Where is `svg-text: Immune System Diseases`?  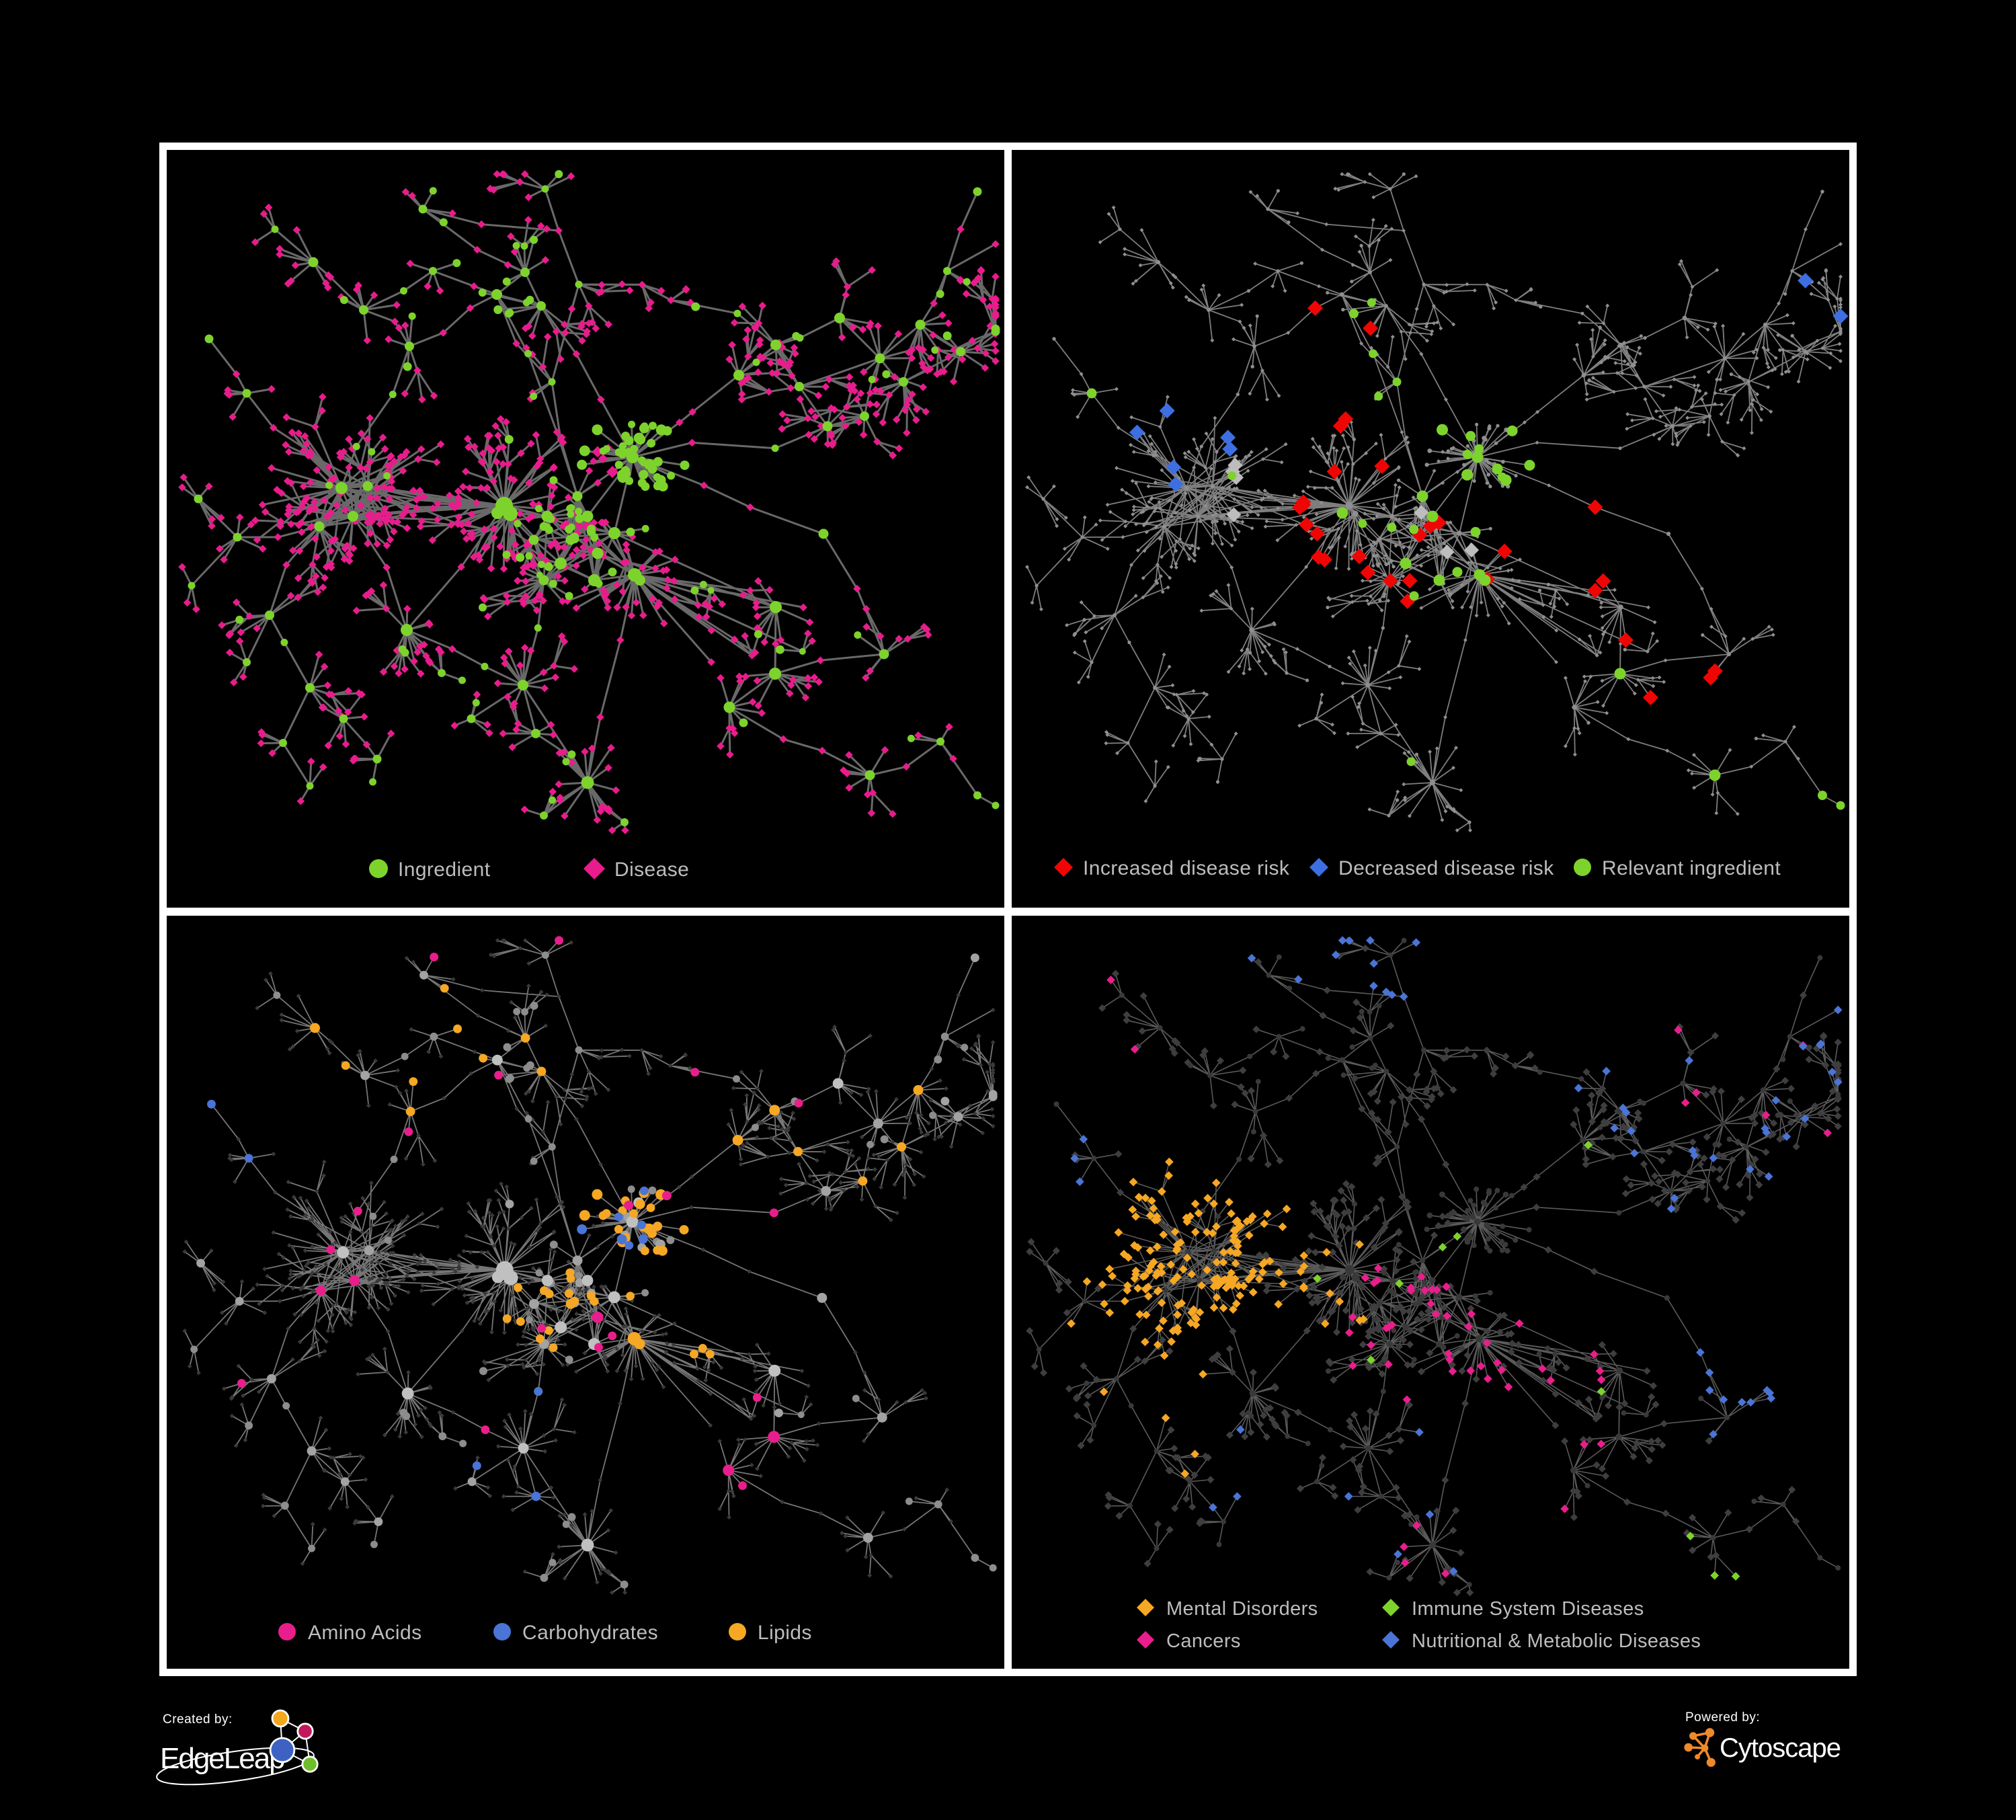
svg-text: Immune System Diseases is located at coordinates (1528, 1609).